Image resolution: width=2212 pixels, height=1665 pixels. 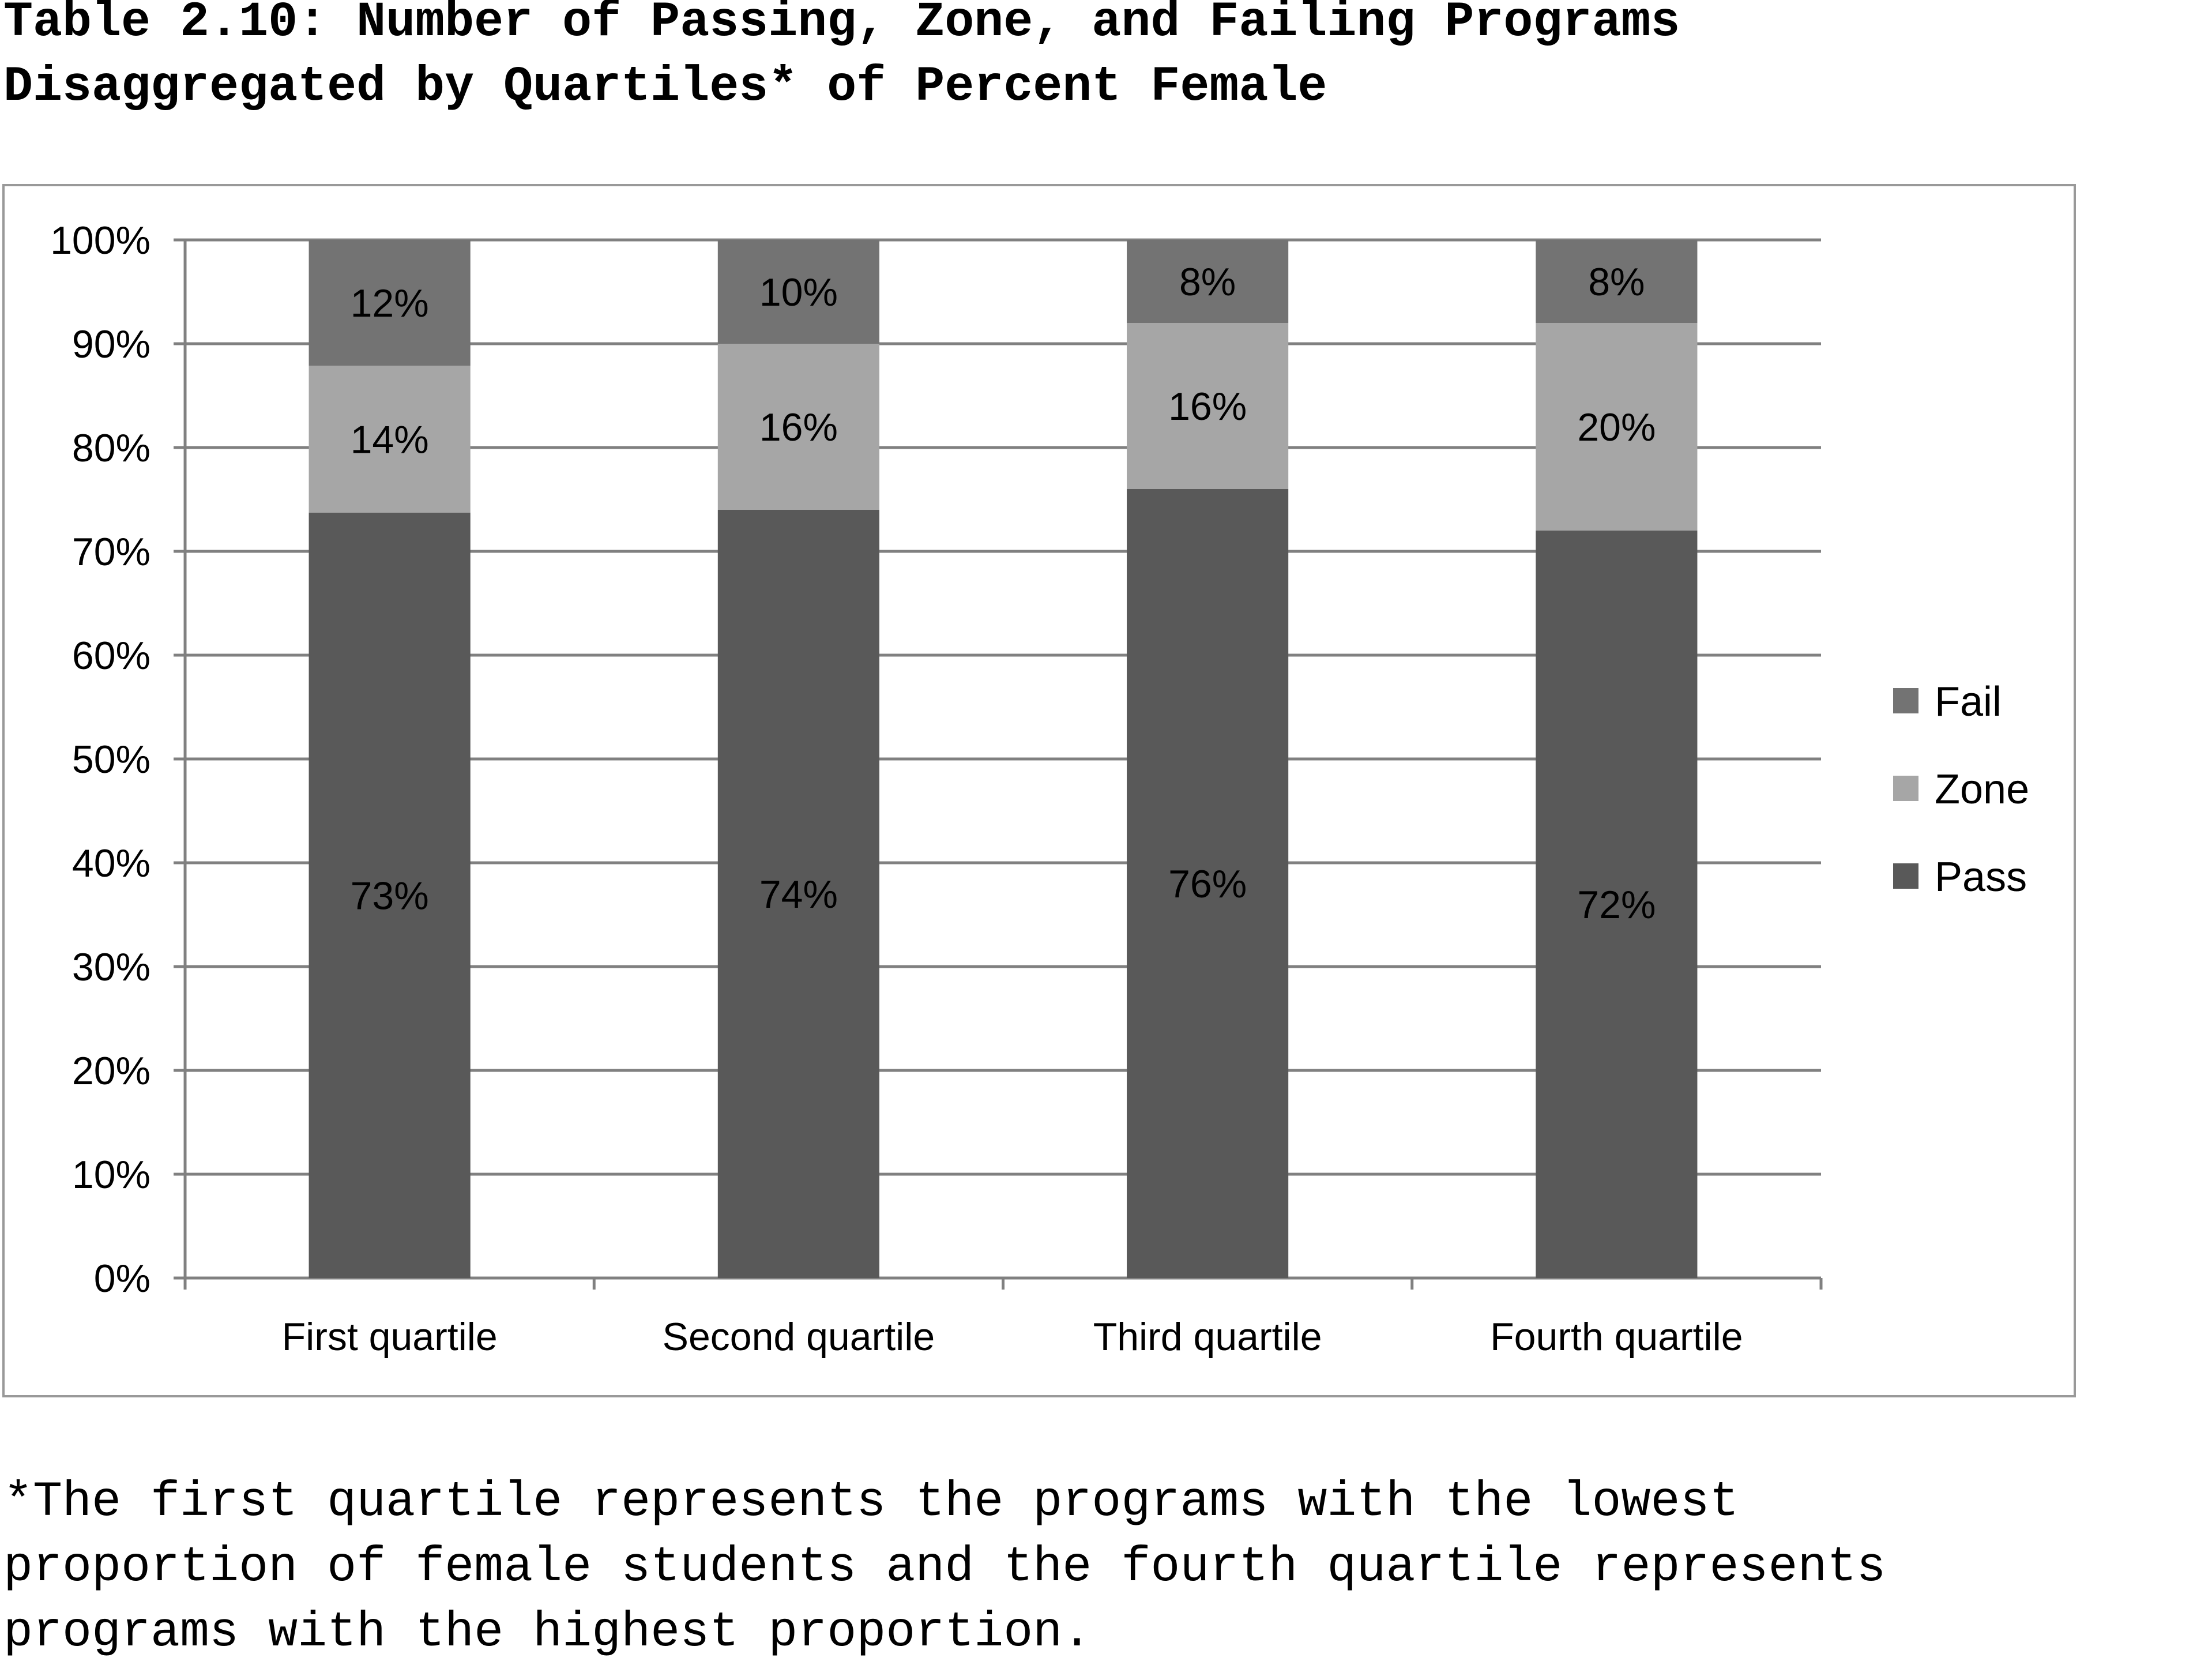 I want to click on legend-swatch-fail, so click(x=1905, y=700).